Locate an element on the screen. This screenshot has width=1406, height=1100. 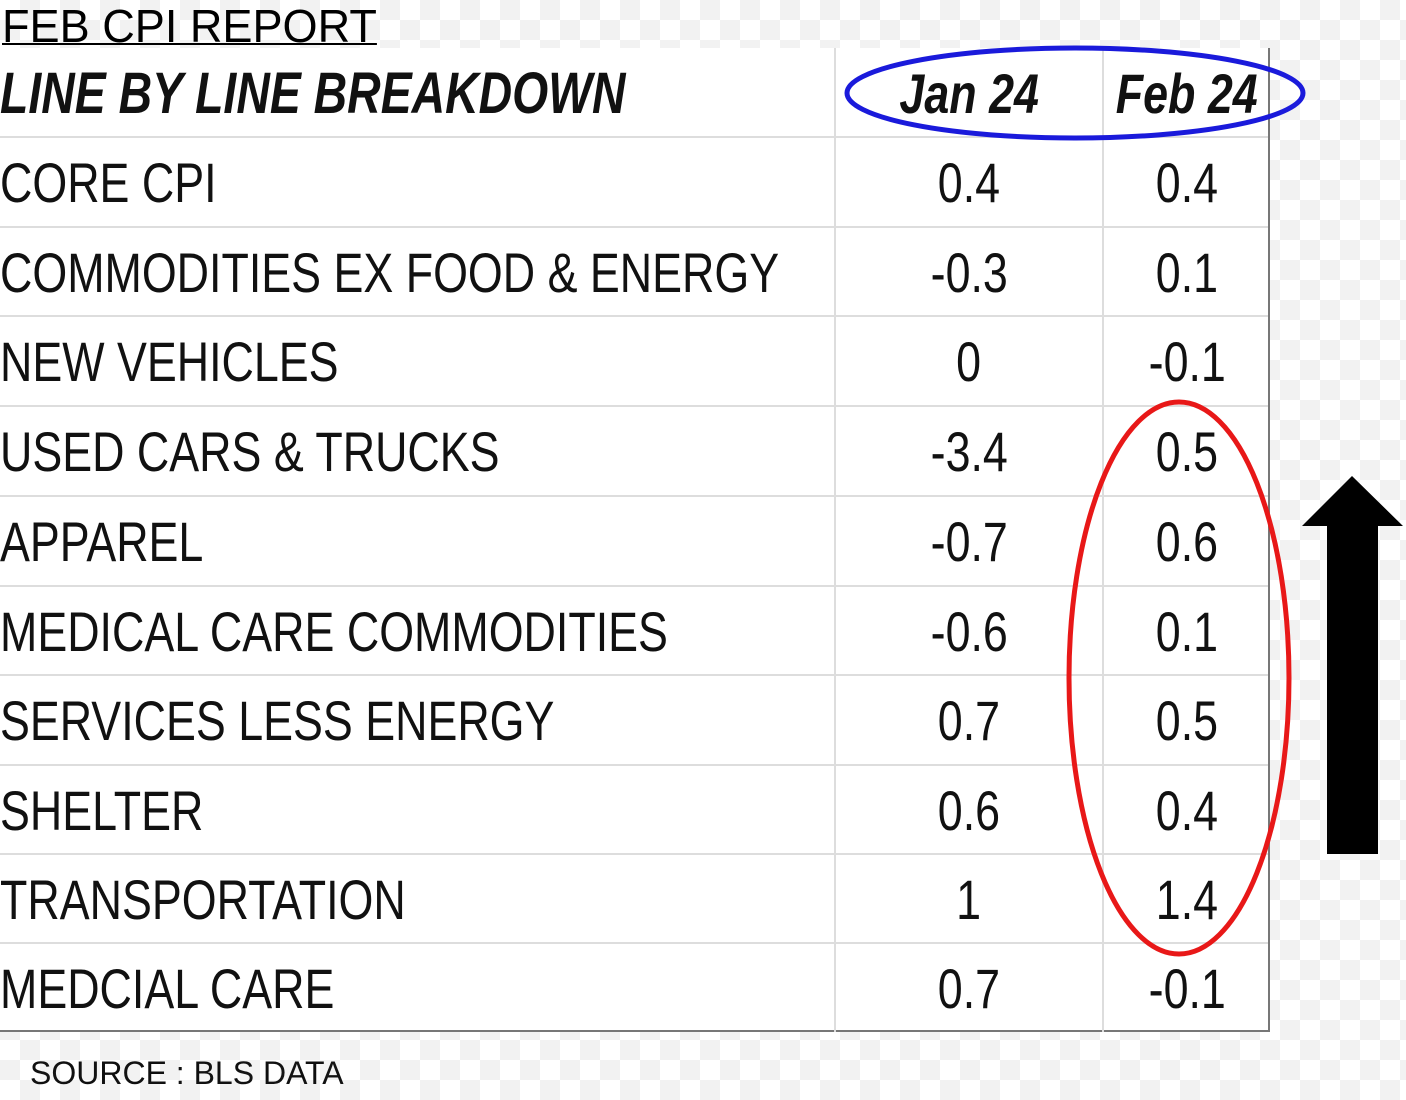
table-row: NEW VEHICLES 0 -0.1 is located at coordinates (634, 360).